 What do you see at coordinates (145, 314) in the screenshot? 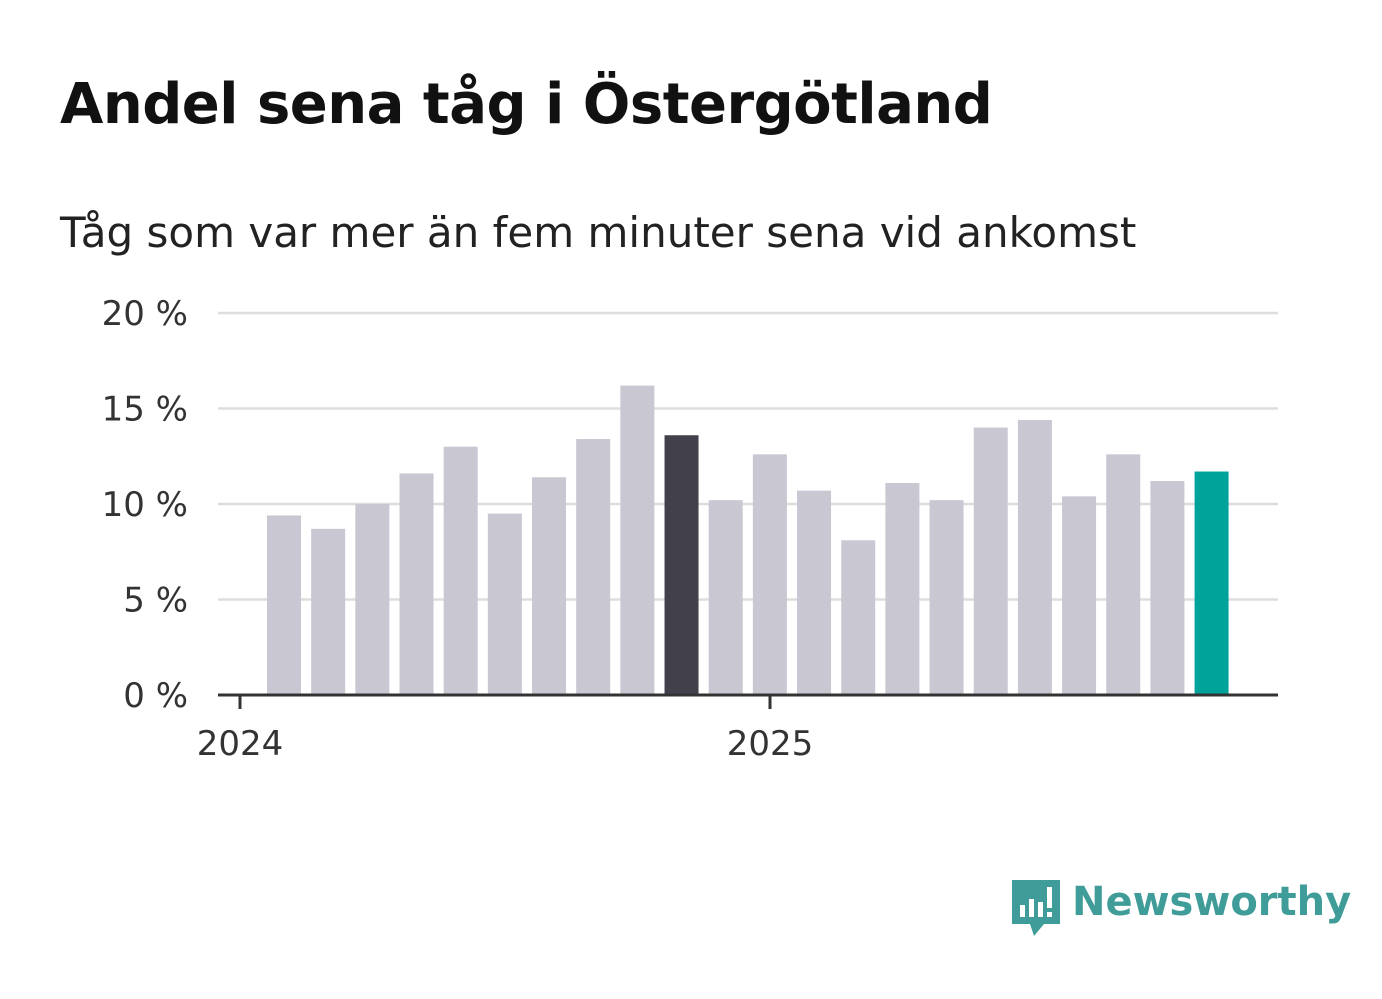
I see `y-tick-label-20: 20 %` at bounding box center [145, 314].